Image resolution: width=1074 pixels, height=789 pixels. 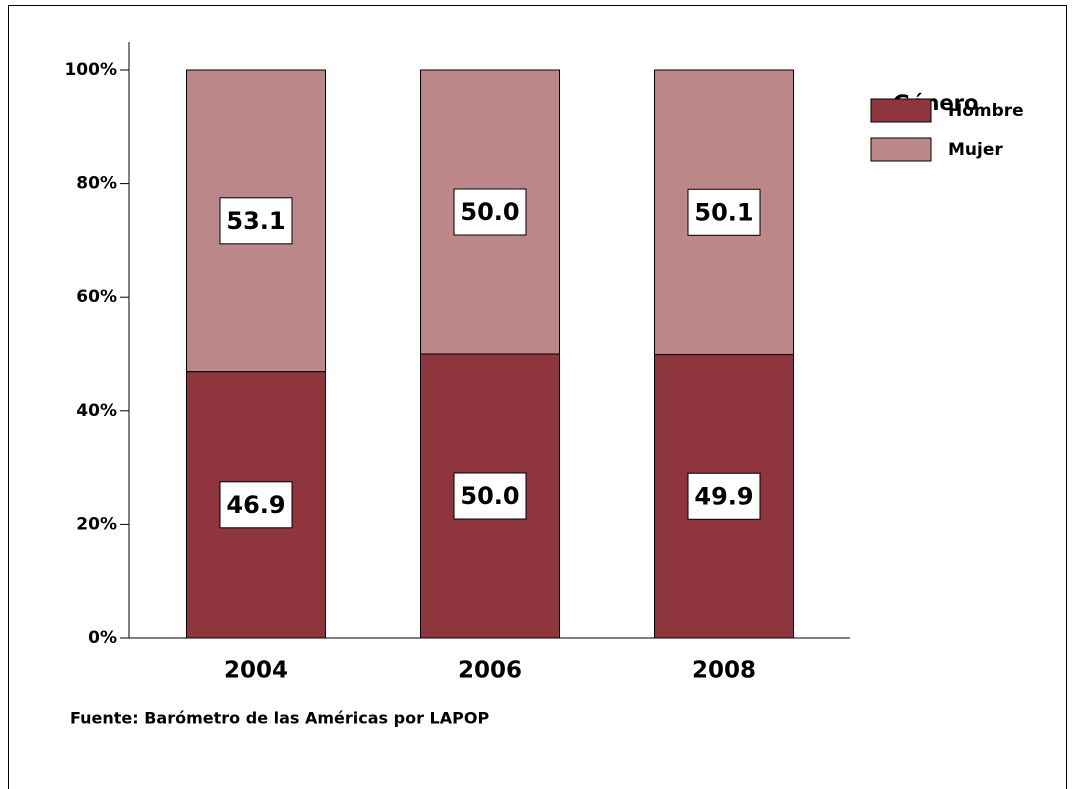 I want to click on data-label: 53.1, so click(x=255, y=221).